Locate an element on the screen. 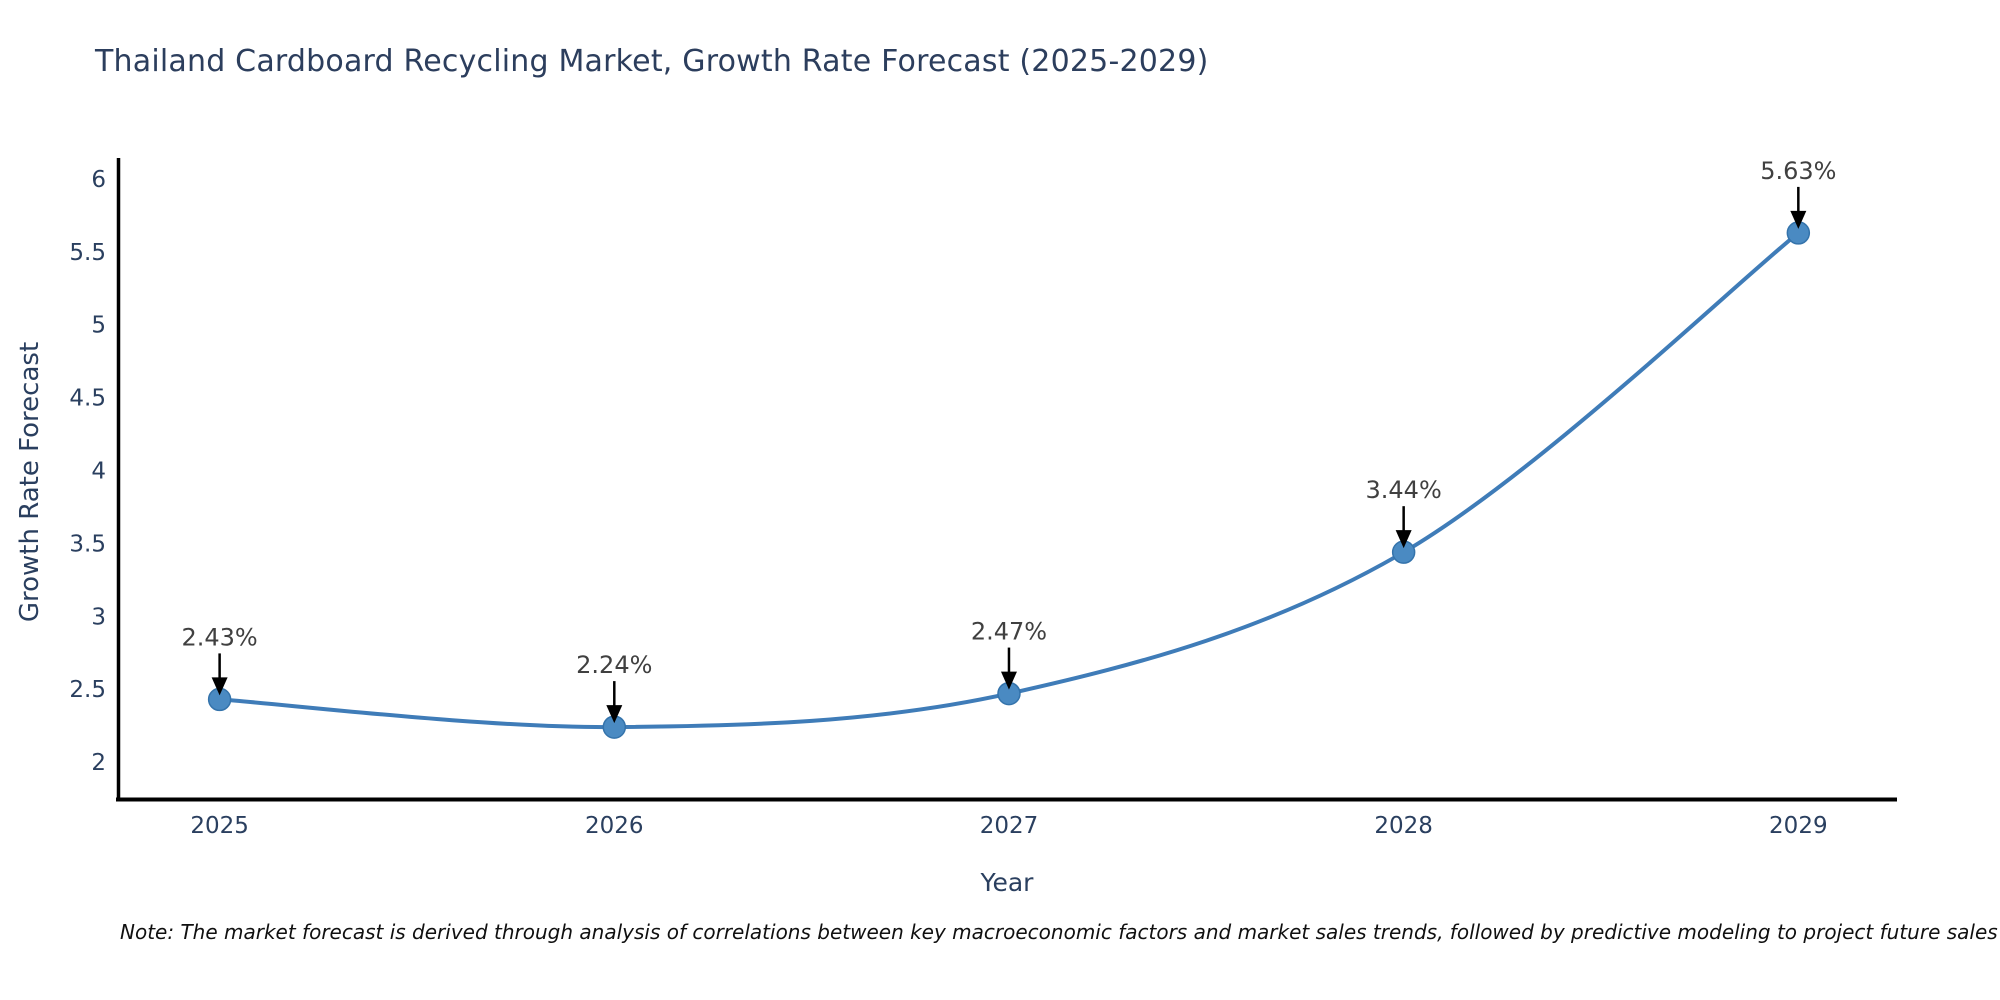 Image resolution: width=2000 pixels, height=1000 pixels. x-tick-label: 2027 is located at coordinates (1009, 826).